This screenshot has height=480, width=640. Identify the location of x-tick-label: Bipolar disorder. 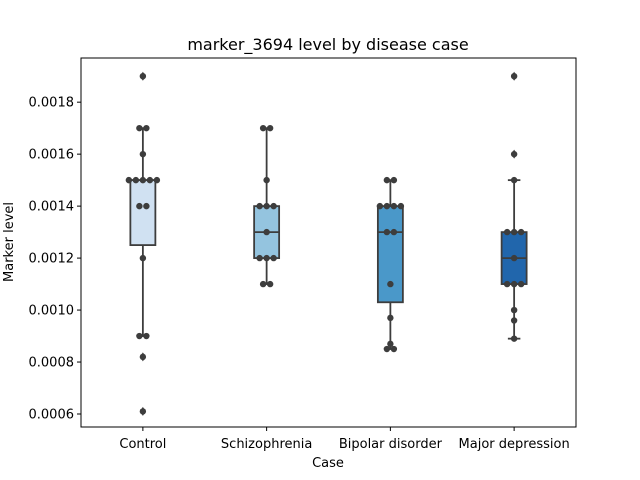
(391, 444).